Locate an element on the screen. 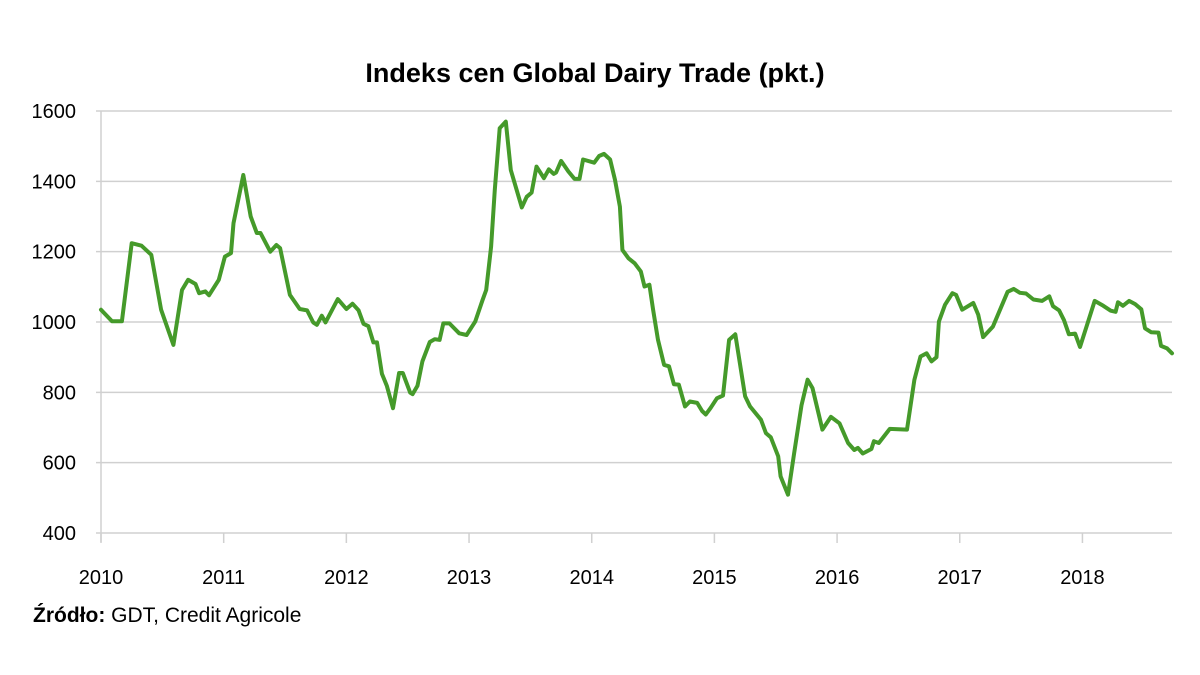  y-tick-label: 1600 is located at coordinates (54, 112).